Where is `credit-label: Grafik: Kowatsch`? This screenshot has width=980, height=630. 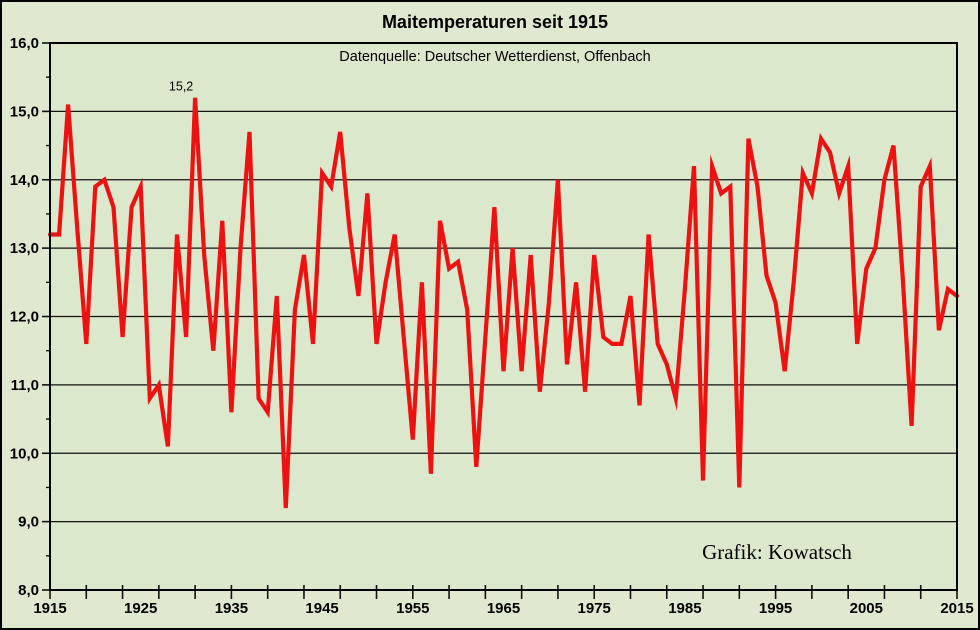
credit-label: Grafik: Kowatsch is located at coordinates (777, 552).